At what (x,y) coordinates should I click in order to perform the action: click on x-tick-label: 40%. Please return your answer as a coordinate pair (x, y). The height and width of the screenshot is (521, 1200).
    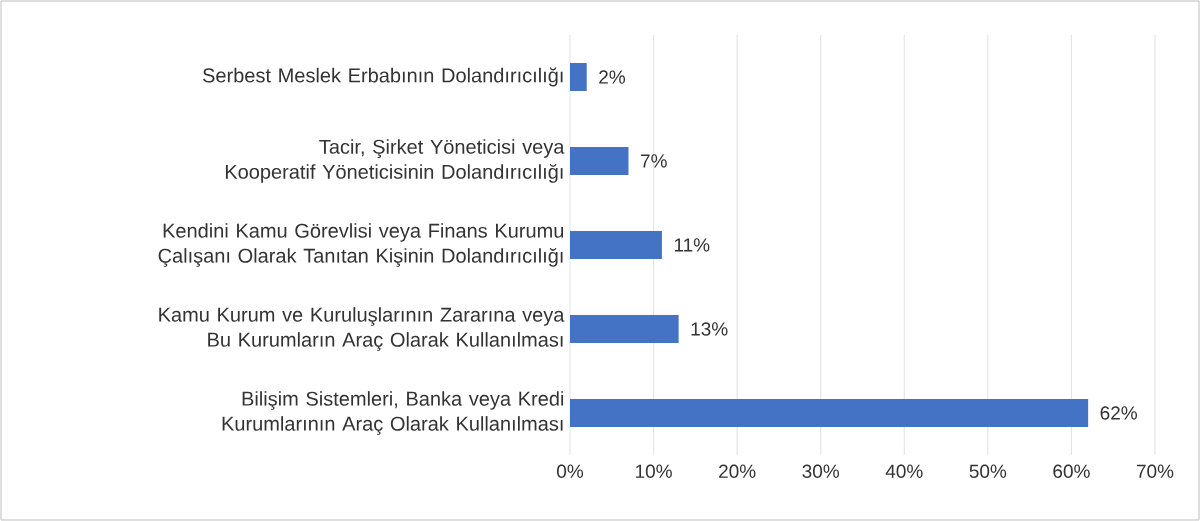
    Looking at the image, I should click on (904, 471).